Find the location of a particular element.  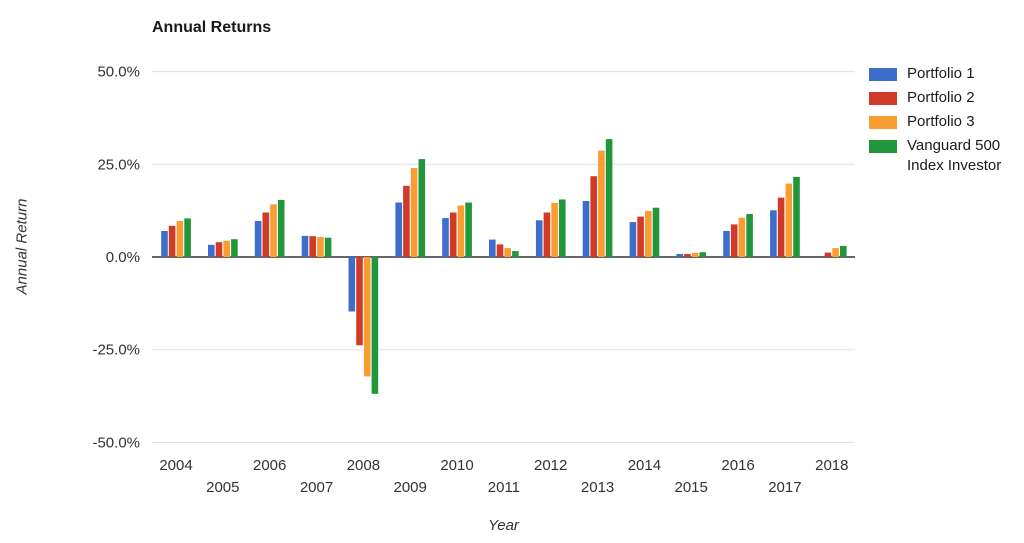

legend-item: Portfolio 1 is located at coordinates (944, 74).